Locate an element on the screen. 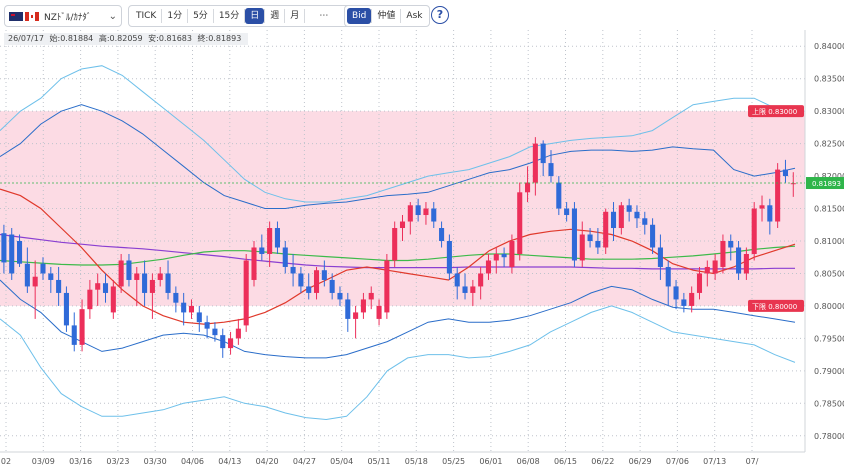  nz-flag-icon is located at coordinates (16, 16).